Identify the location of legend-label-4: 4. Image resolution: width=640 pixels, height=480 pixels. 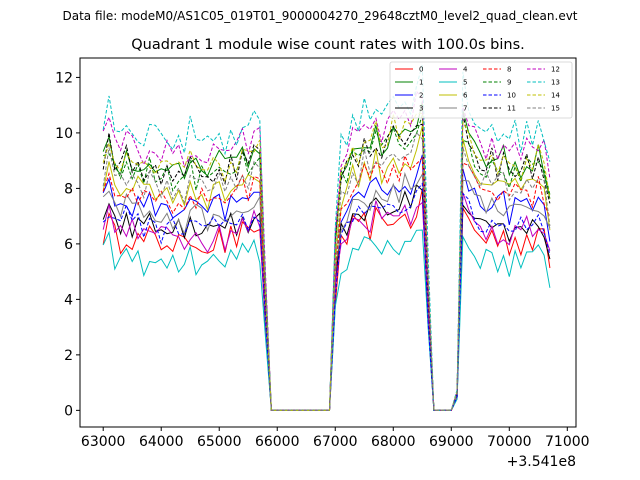
(465, 70).